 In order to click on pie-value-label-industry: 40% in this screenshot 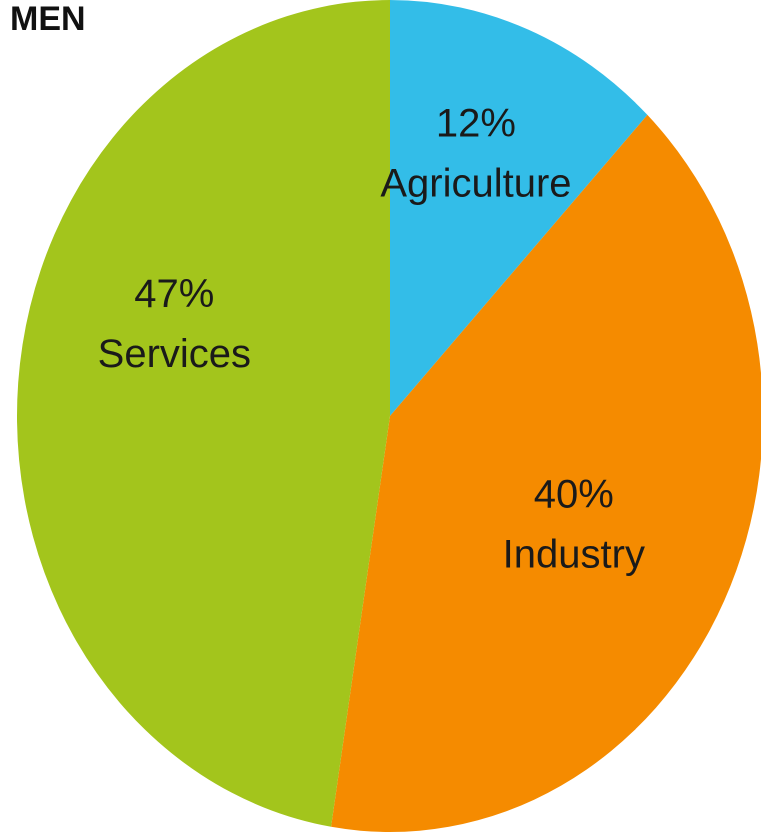, I will do `click(574, 495)`.